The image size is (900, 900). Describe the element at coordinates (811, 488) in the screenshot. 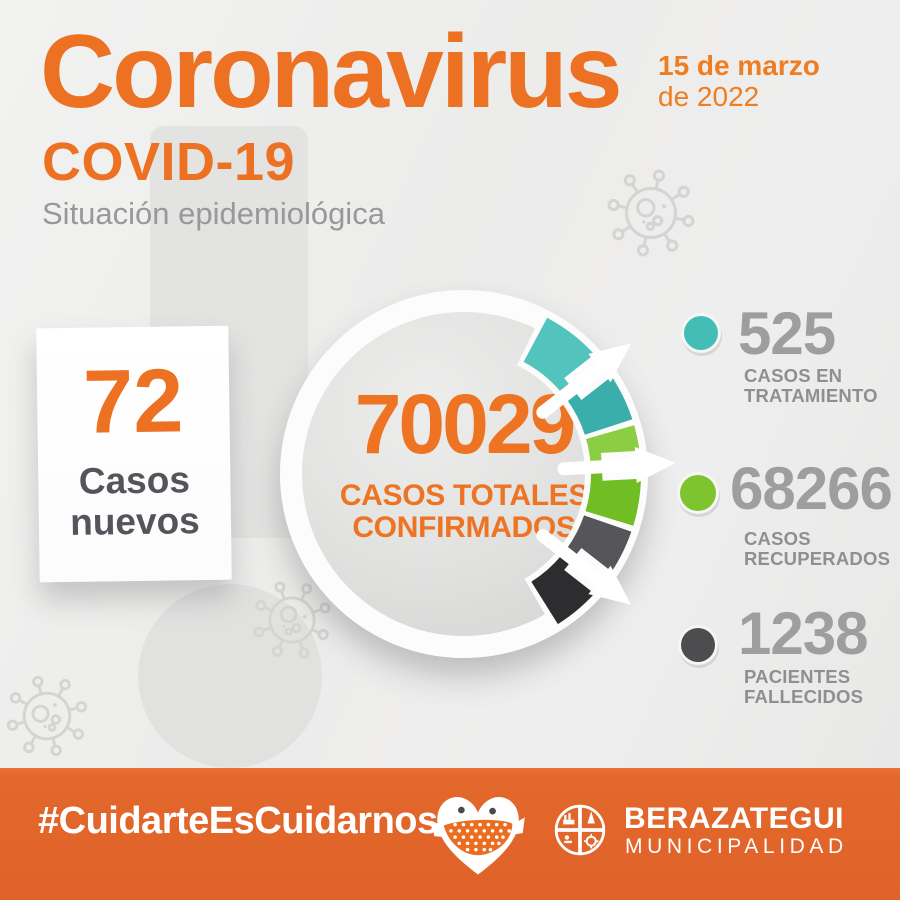

I see `stat-value-recovered: 68266` at that location.